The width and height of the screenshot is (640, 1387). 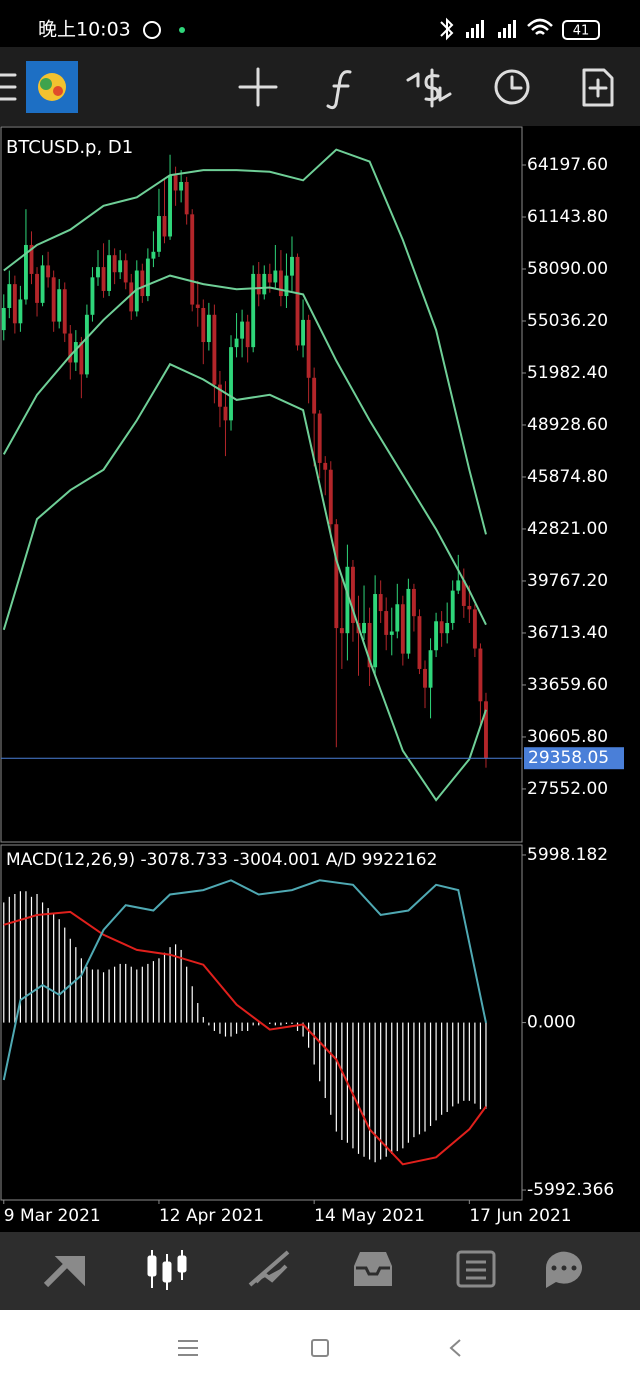 What do you see at coordinates (258, 87) in the screenshot?
I see `crosshair-button` at bounding box center [258, 87].